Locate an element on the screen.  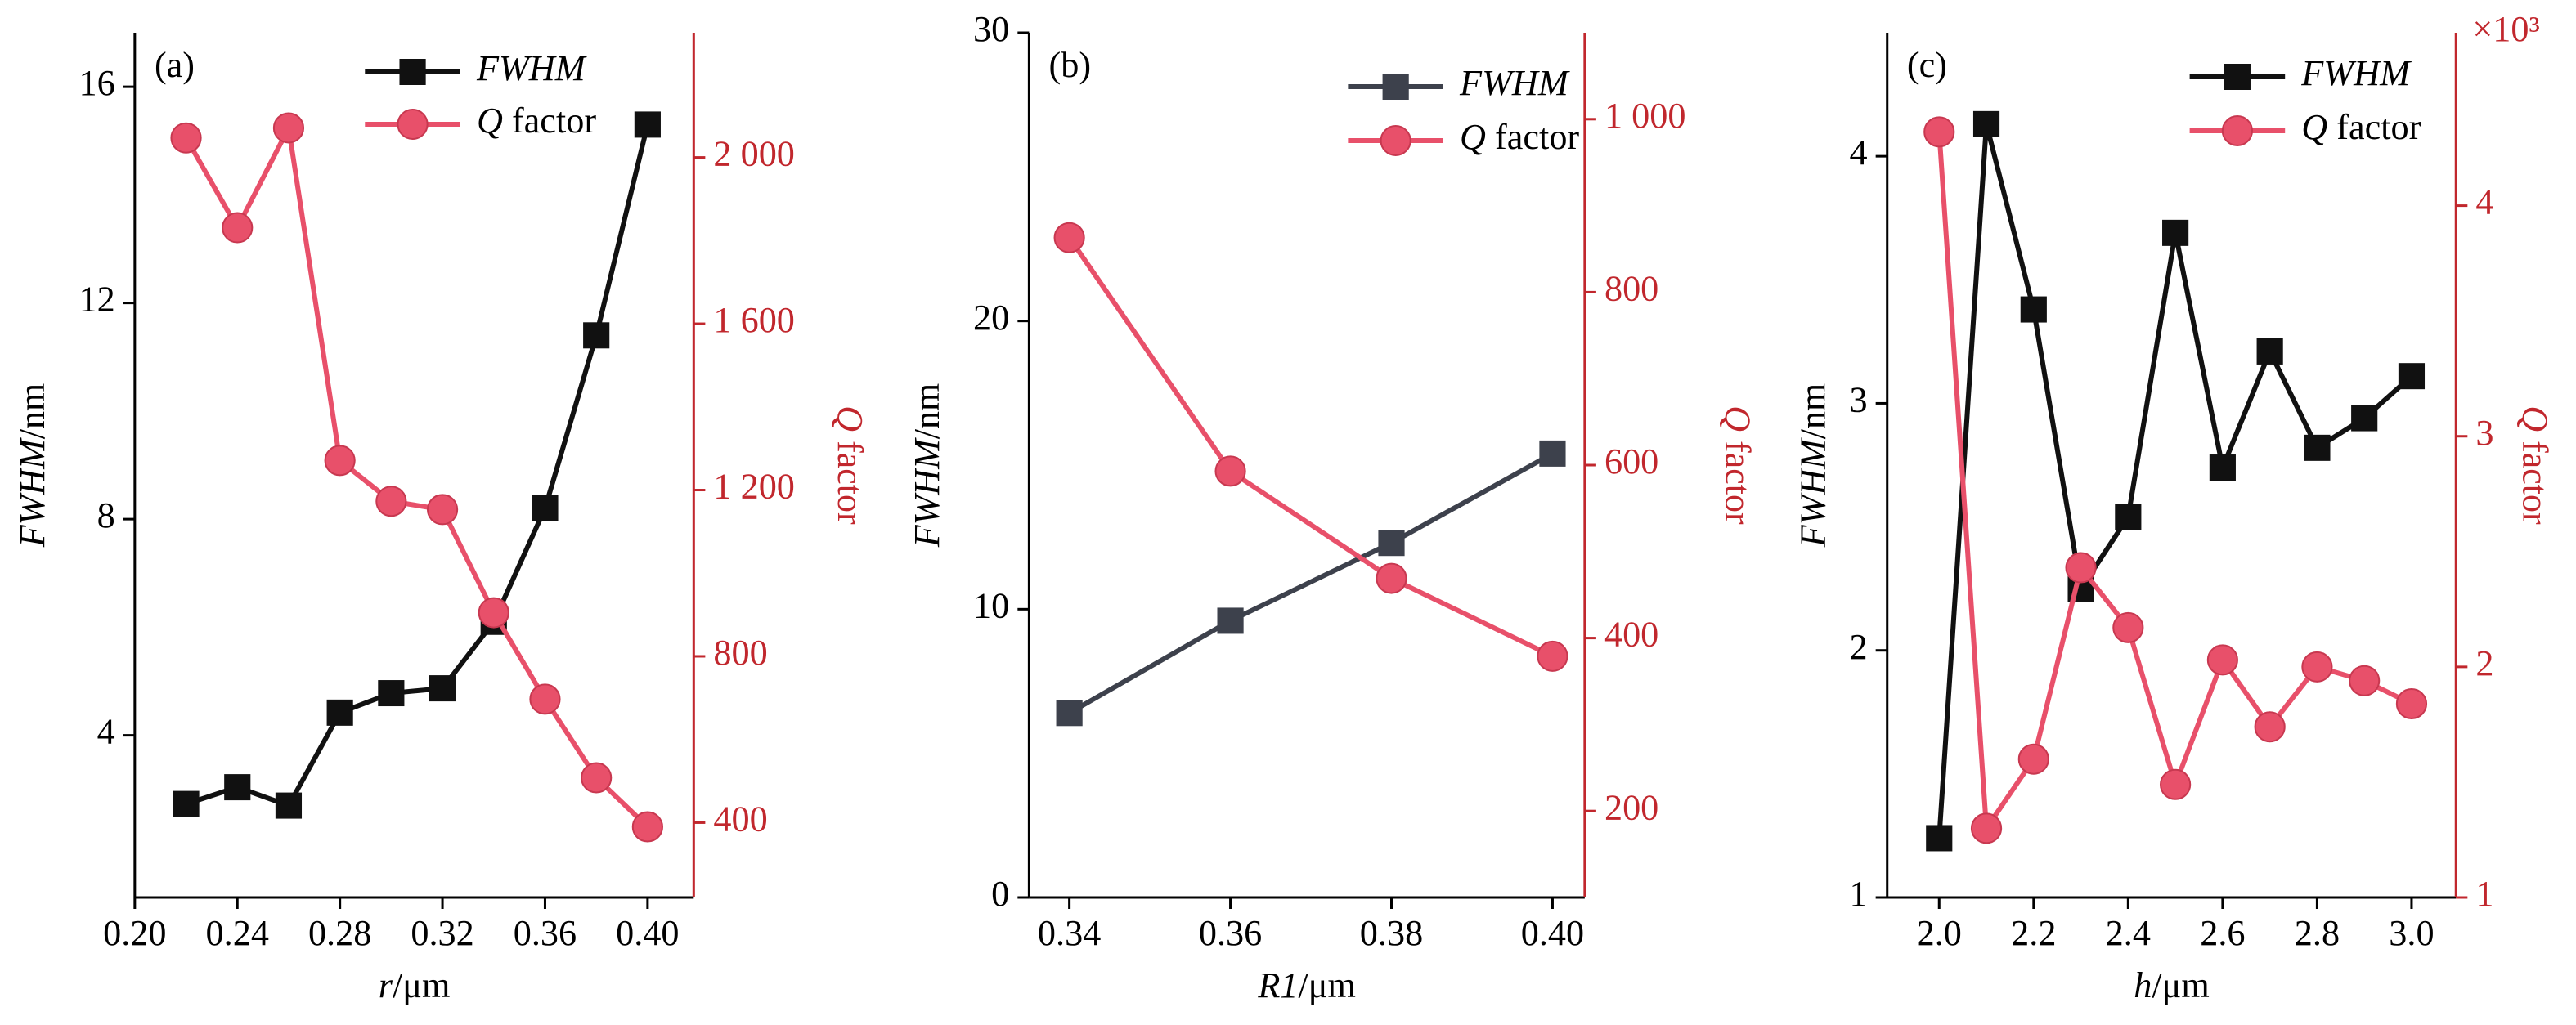
y2-tick-label: 1 000 is located at coordinates (1645, 116).